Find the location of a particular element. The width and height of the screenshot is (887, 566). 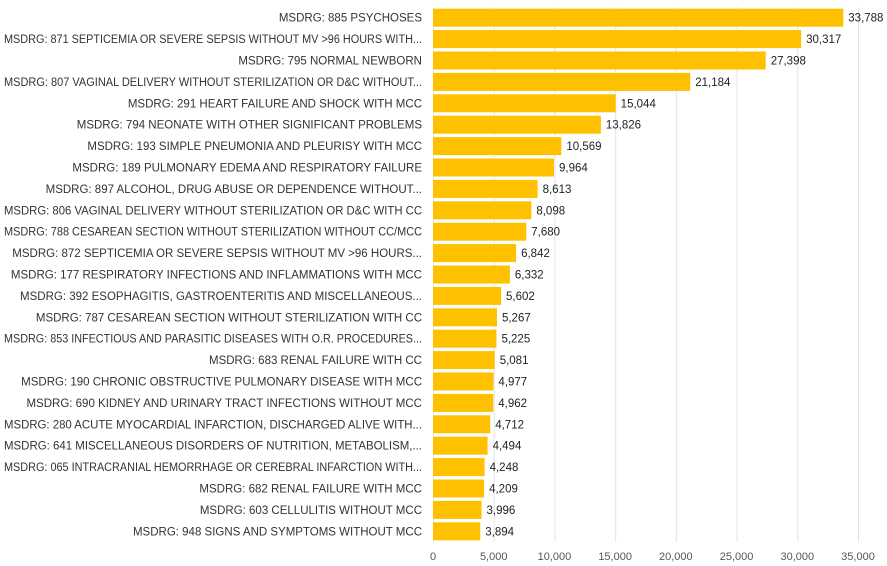

x-tick-label: 0 is located at coordinates (433, 557).